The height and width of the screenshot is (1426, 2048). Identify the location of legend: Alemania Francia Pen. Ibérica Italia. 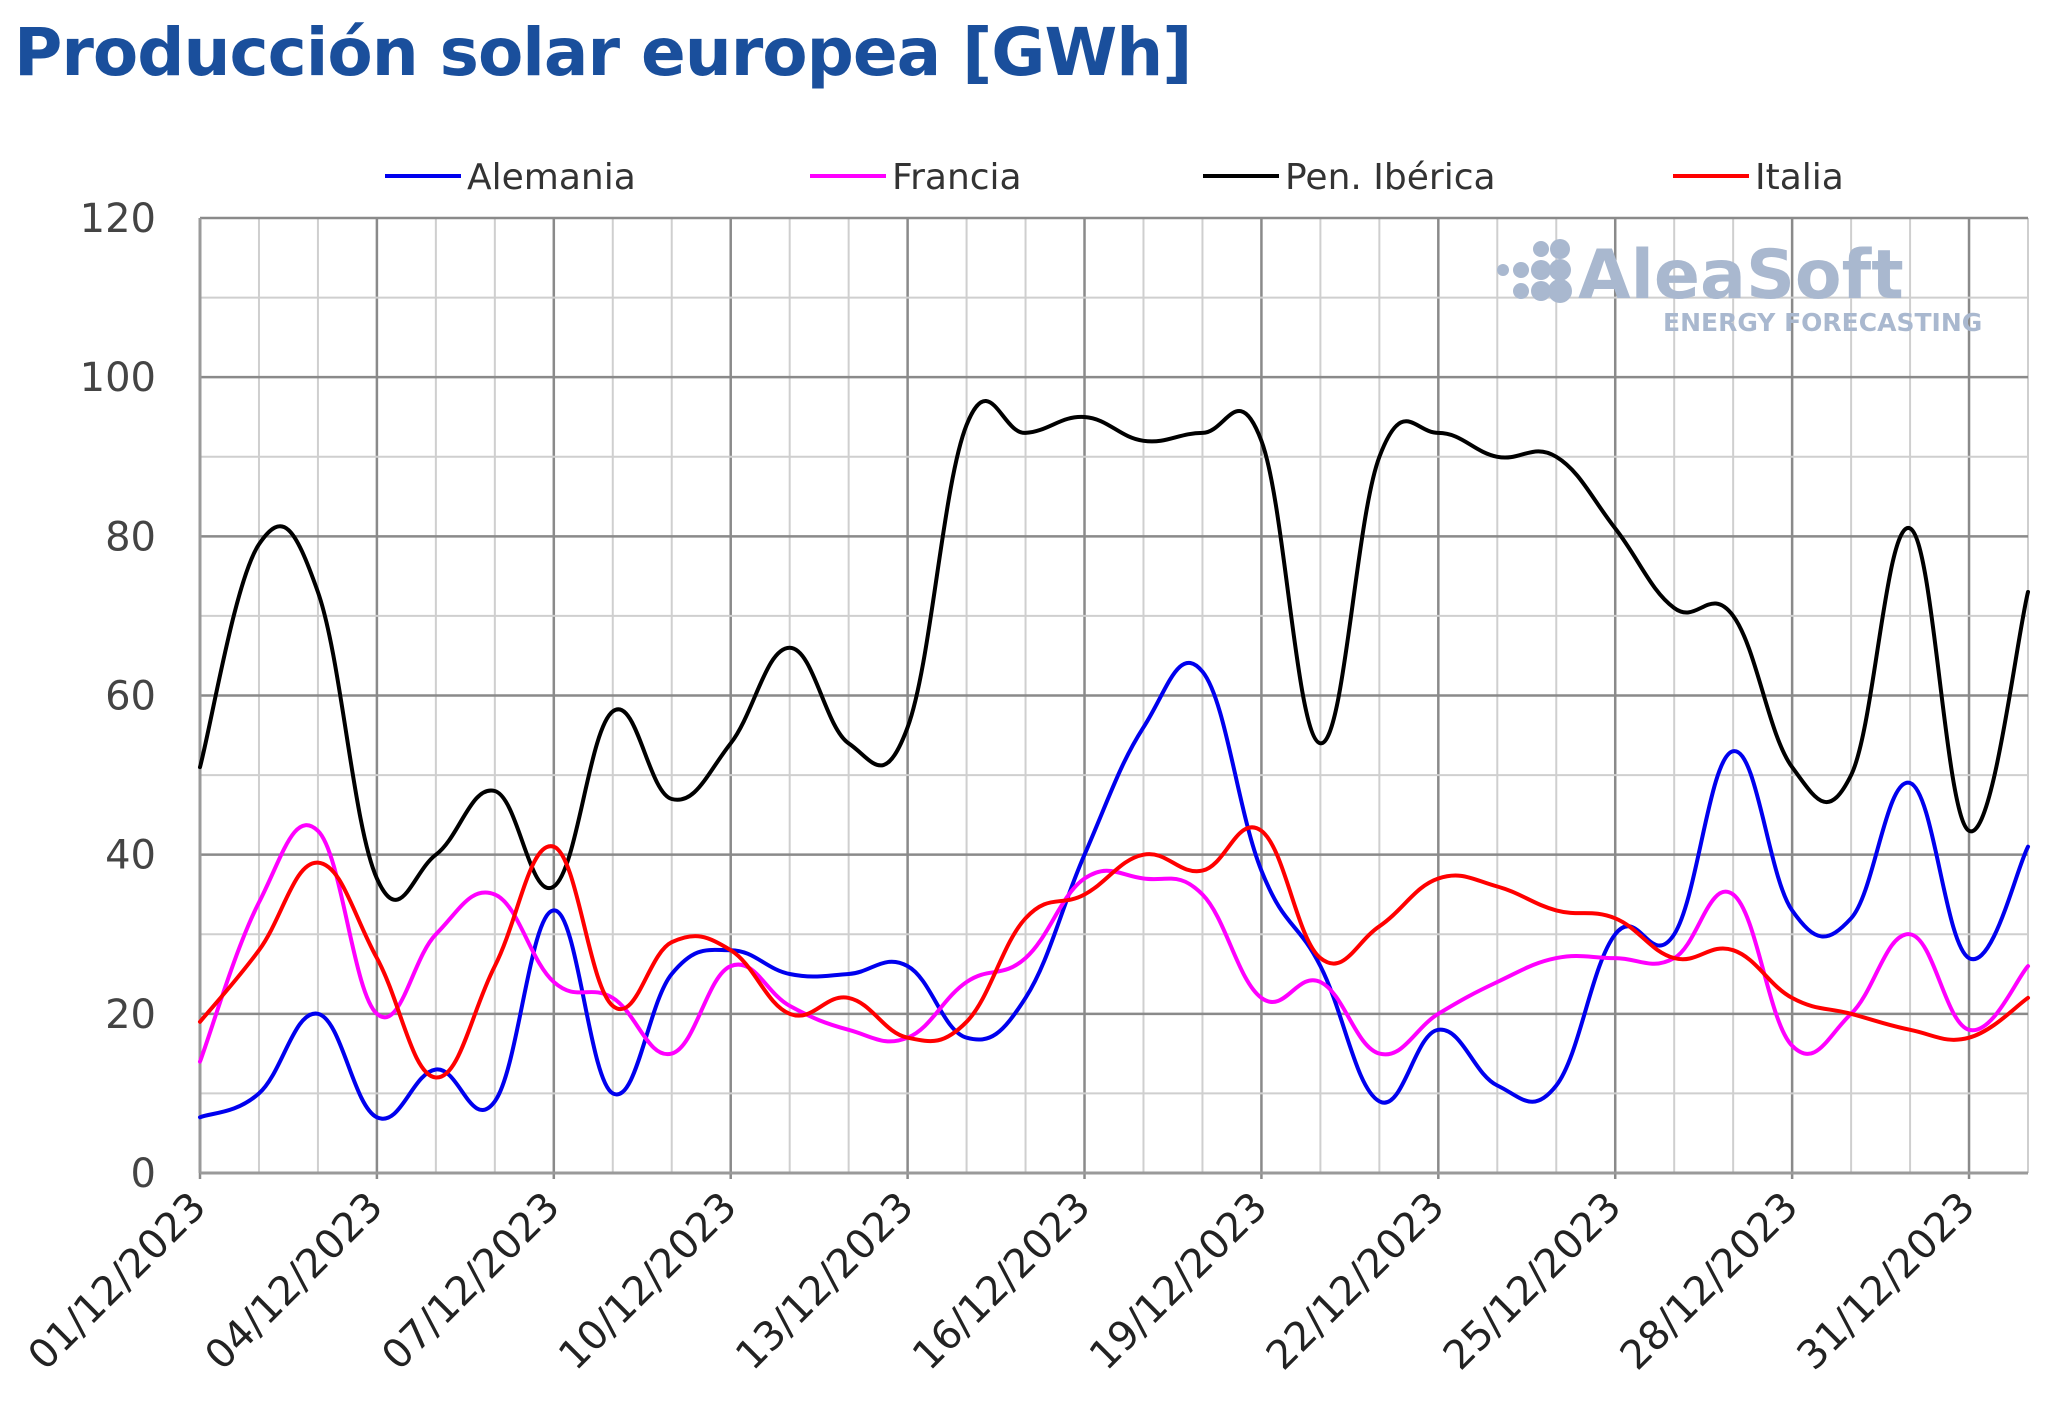
(1114, 177).